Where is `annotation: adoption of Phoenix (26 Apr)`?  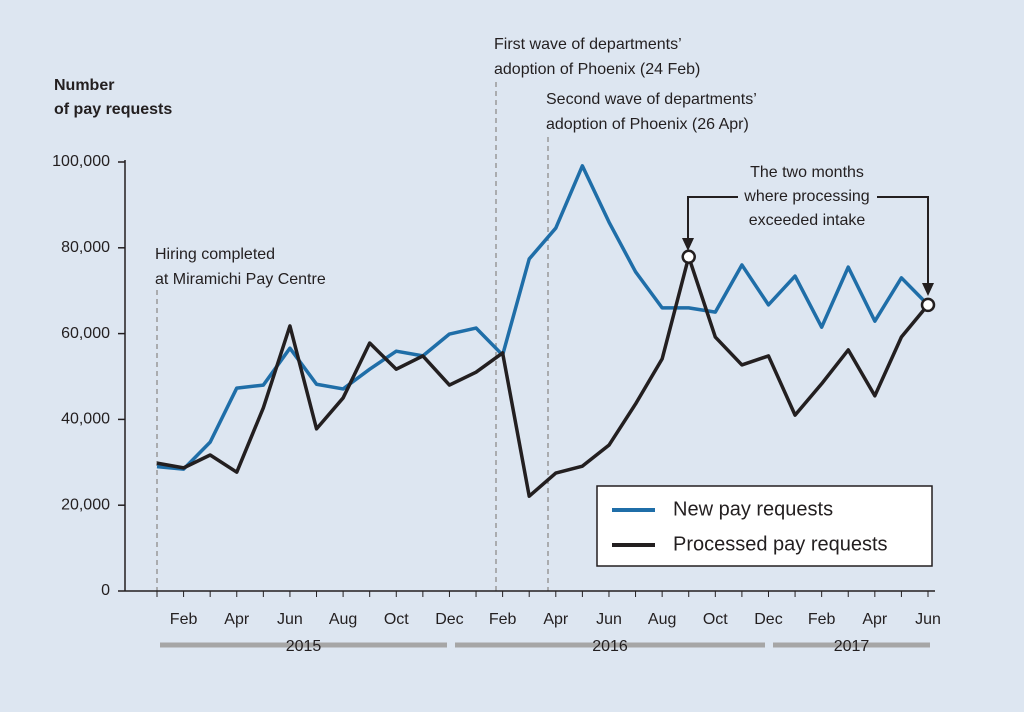
annotation: adoption of Phoenix (26 Apr) is located at coordinates (647, 124).